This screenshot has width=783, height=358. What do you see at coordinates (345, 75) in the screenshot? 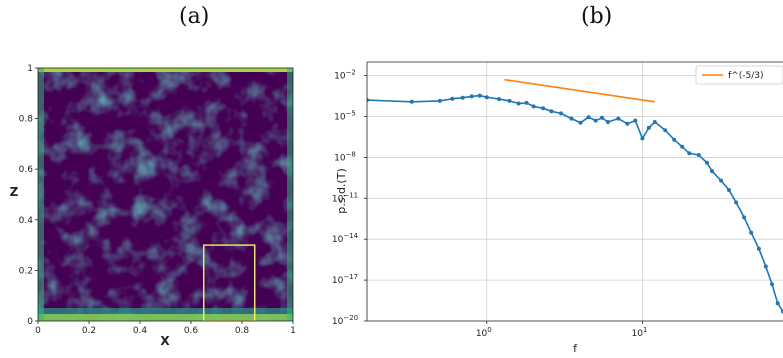
I see `spectrum-y-tick-label: 10⁻²` at bounding box center [345, 75].